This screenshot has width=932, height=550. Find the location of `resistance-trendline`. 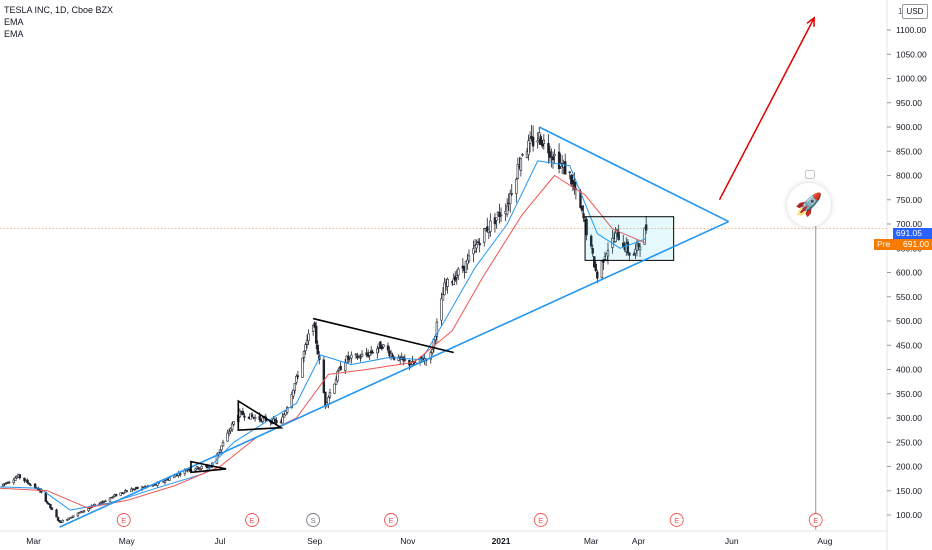

resistance-trendline is located at coordinates (634, 174).